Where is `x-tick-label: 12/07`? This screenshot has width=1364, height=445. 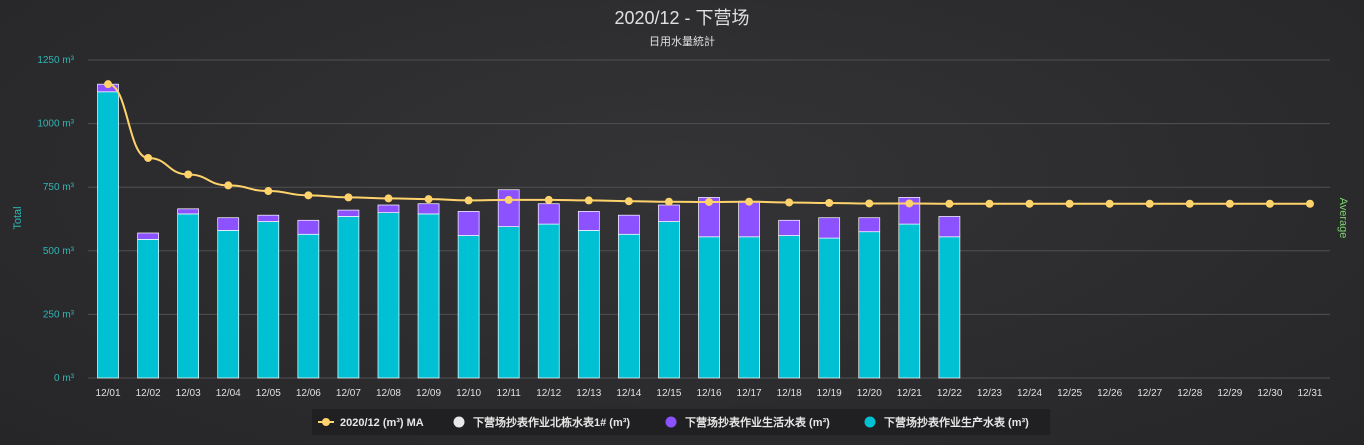 x-tick-label: 12/07 is located at coordinates (348, 393).